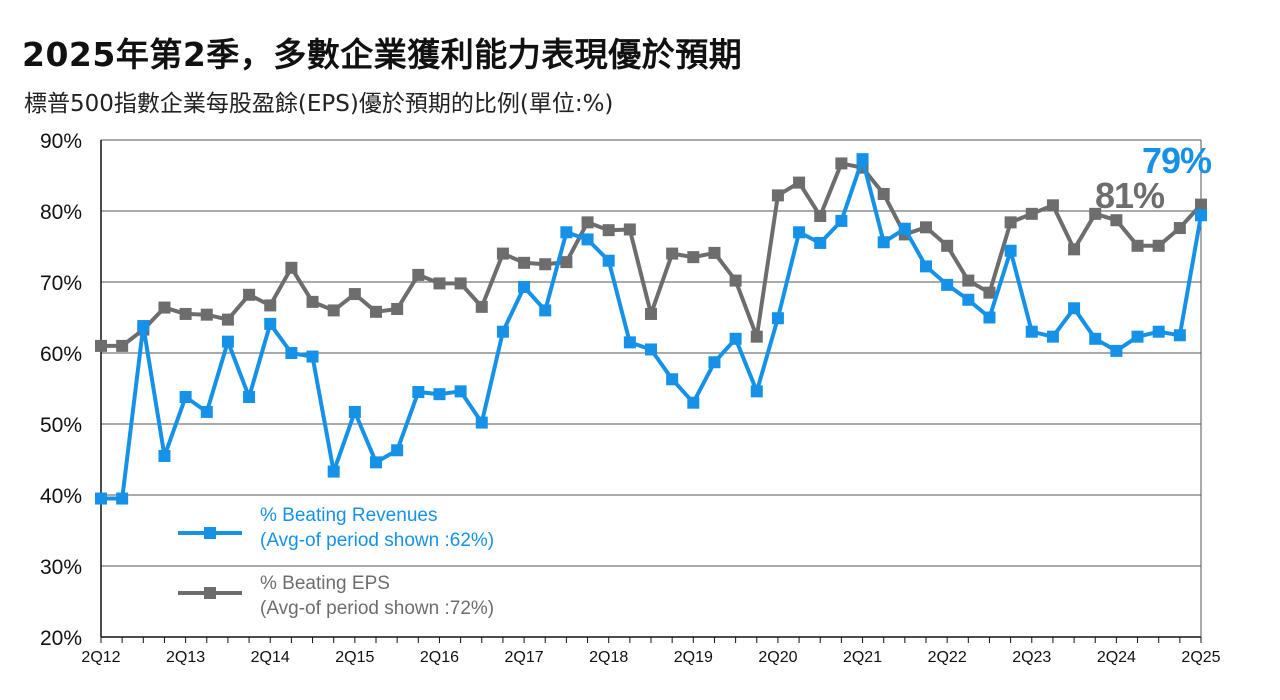 Image resolution: width=1280 pixels, height=700 pixels. What do you see at coordinates (1116, 657) in the screenshot?
I see `x-tick-label: 2Q24` at bounding box center [1116, 657].